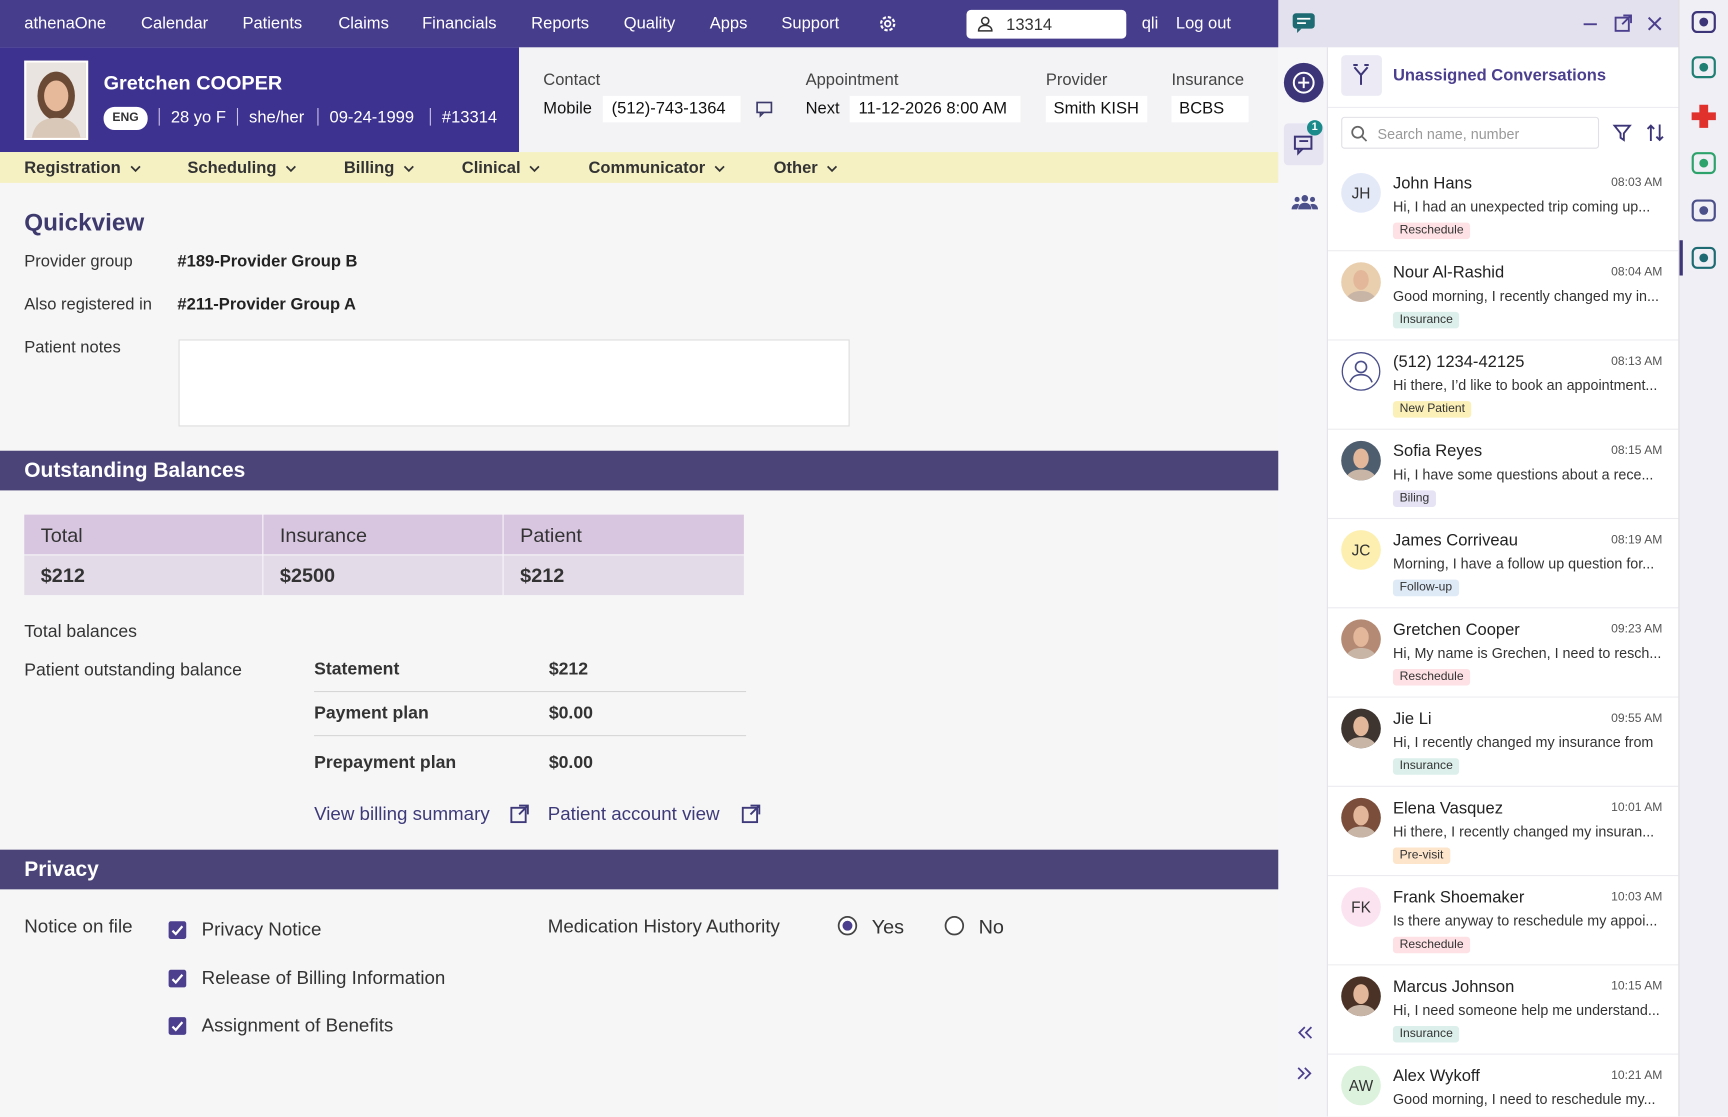 This screenshot has width=1728, height=1117. What do you see at coordinates (1305, 202) in the screenshot?
I see `team-icon` at bounding box center [1305, 202].